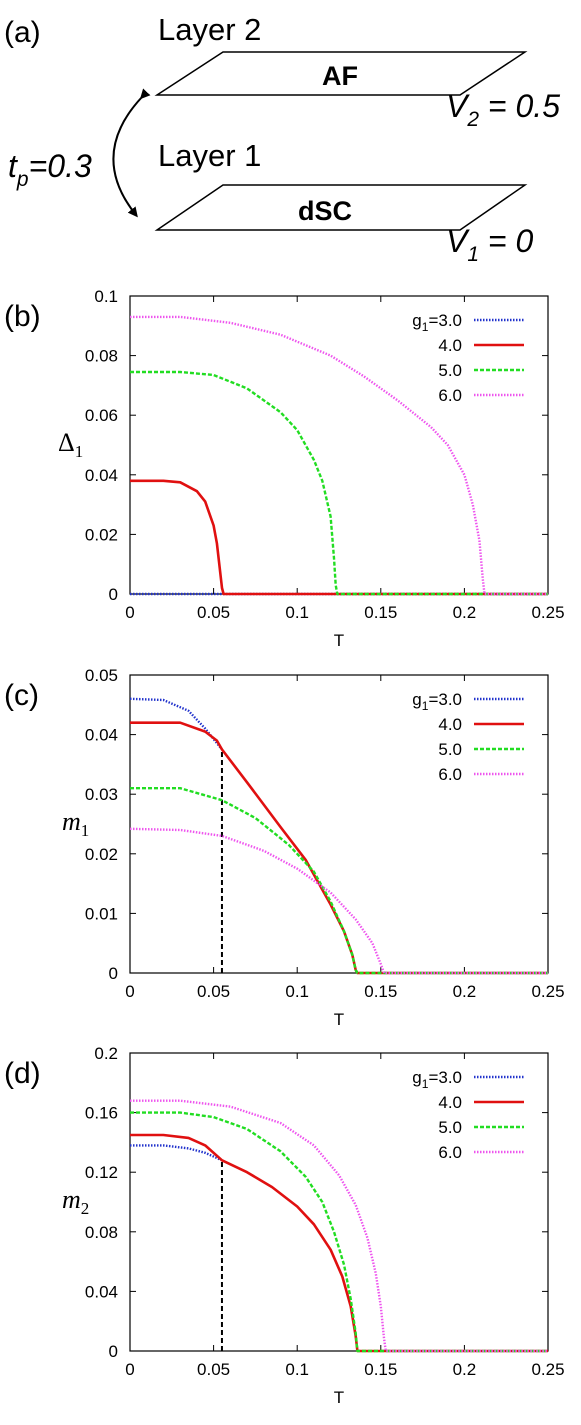  I want to click on panel-label: (d), so click(22, 1073).